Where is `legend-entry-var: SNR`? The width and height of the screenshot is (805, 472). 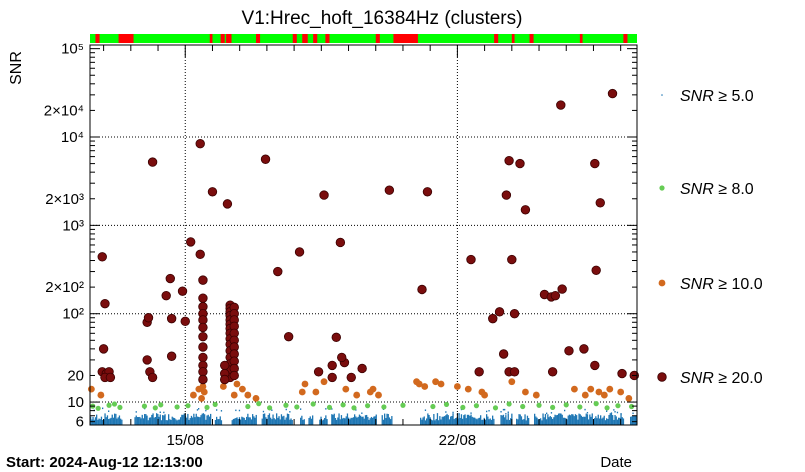 legend-entry-var: SNR is located at coordinates (697, 96).